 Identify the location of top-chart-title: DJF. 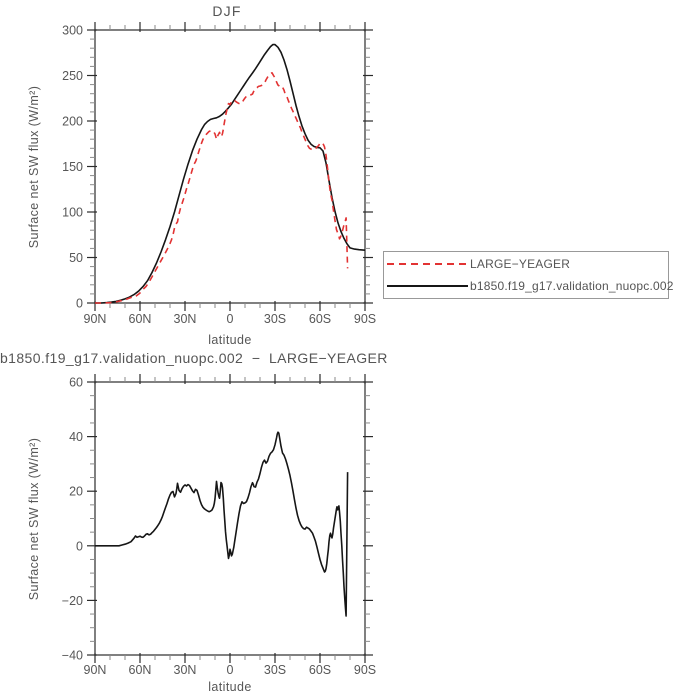
(226, 11).